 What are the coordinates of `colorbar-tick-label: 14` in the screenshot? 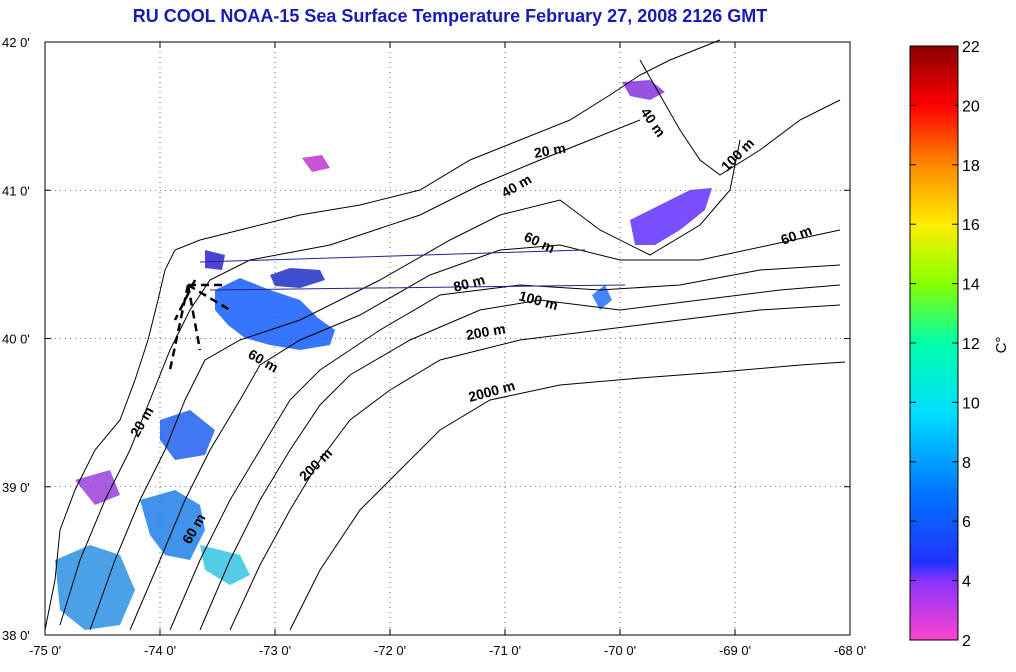 It's located at (971, 285).